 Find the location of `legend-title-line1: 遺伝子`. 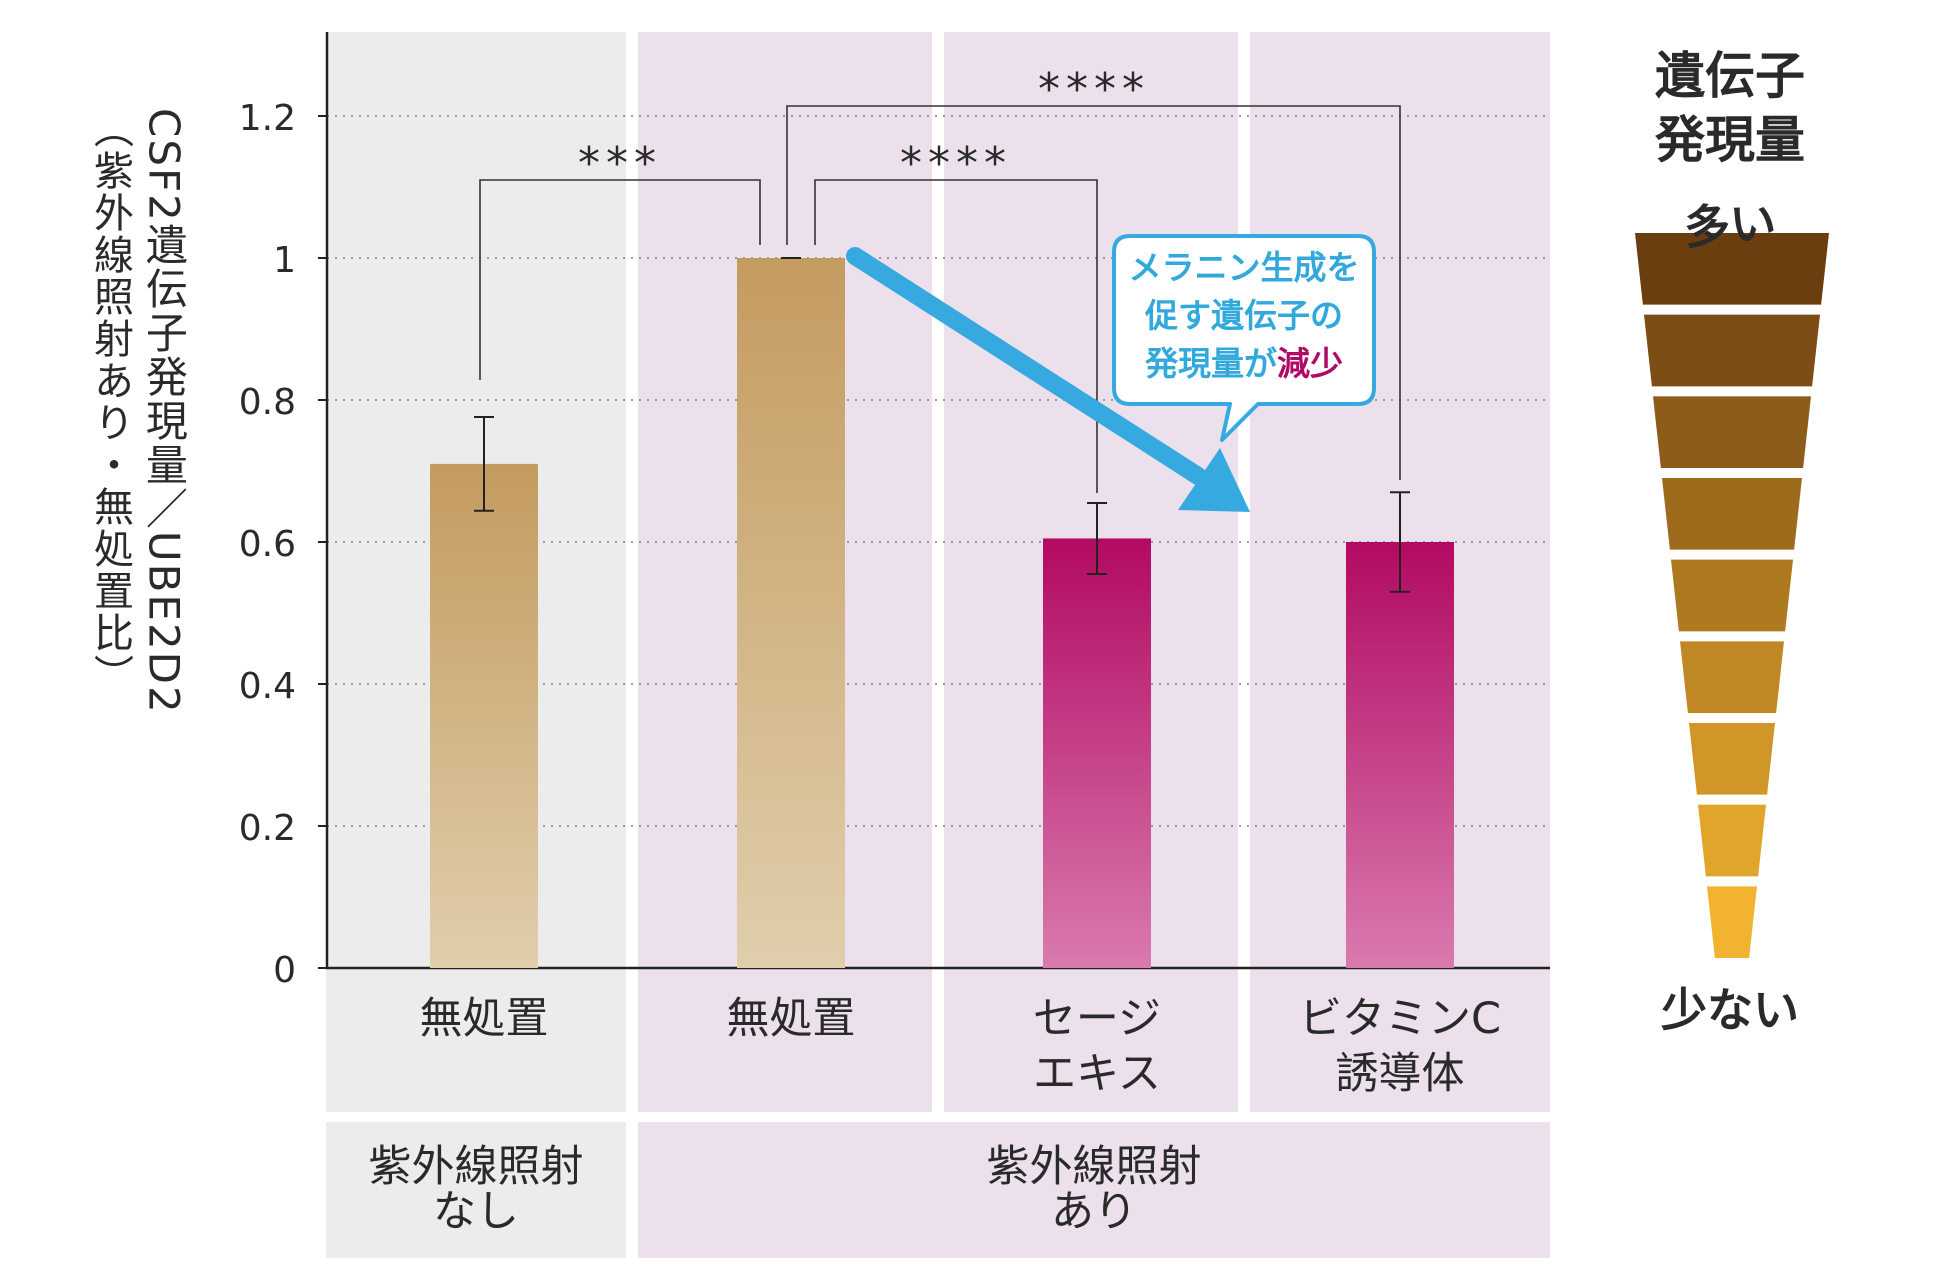

legend-title-line1: 遺伝子 is located at coordinates (1730, 76).